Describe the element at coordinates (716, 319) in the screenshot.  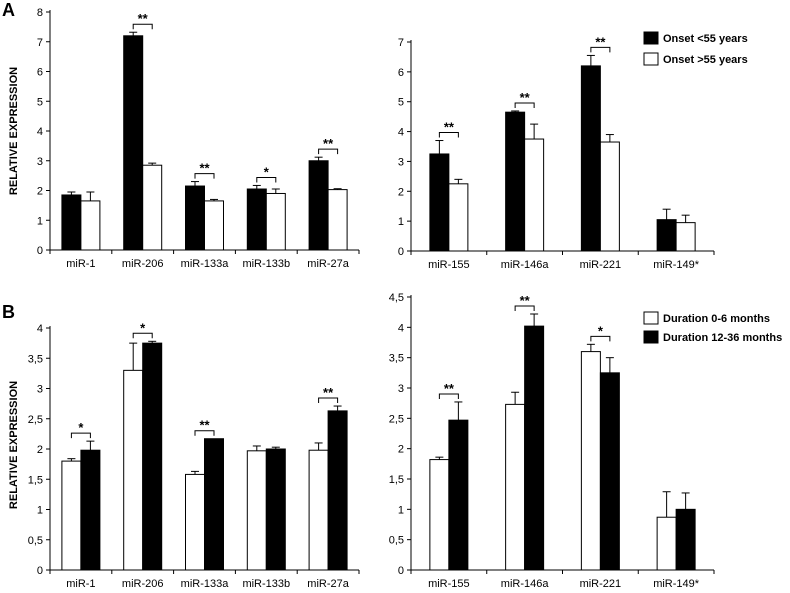
I see `legend-b-label-0: Duration 0-6 months` at that location.